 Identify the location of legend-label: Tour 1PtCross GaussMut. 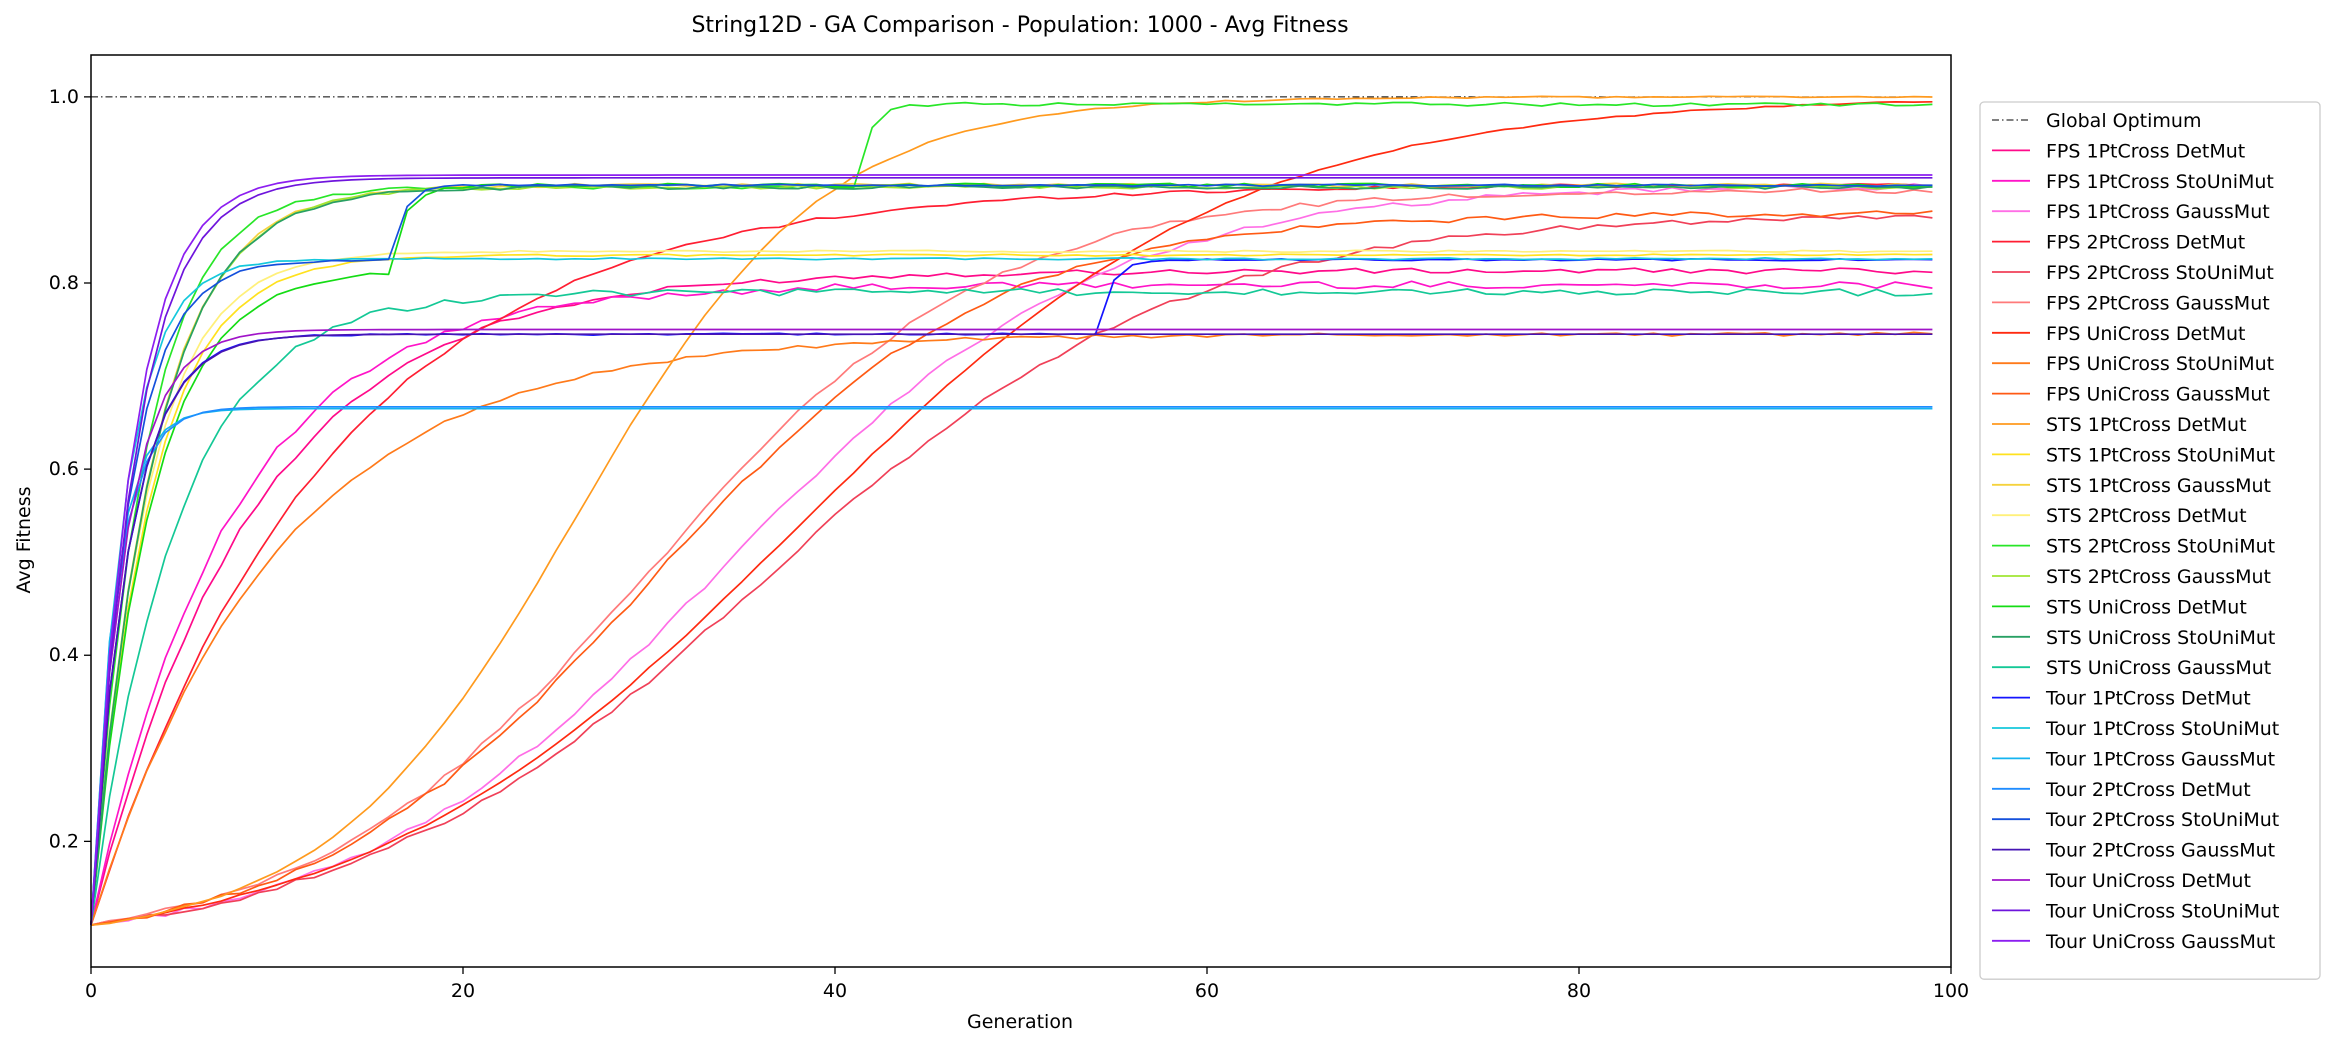
(2160, 759).